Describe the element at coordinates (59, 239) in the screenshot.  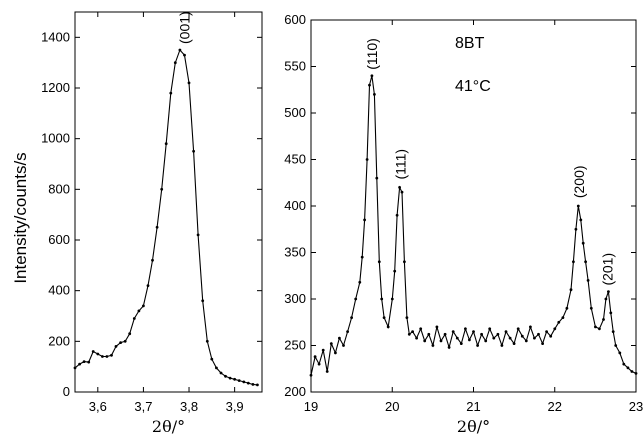
I see `y-tick-label: 600` at that location.